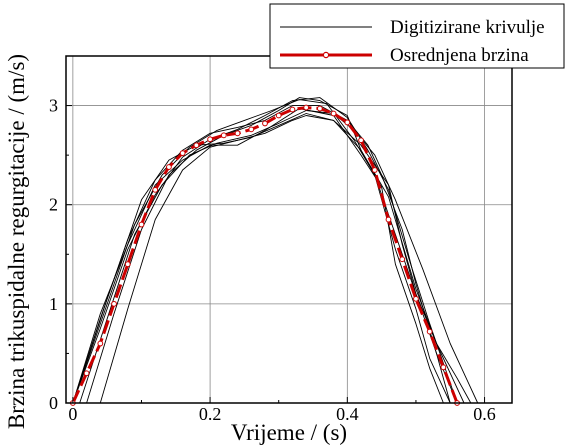  What do you see at coordinates (53, 205) in the screenshot?
I see `y-tick-label: 2` at bounding box center [53, 205].